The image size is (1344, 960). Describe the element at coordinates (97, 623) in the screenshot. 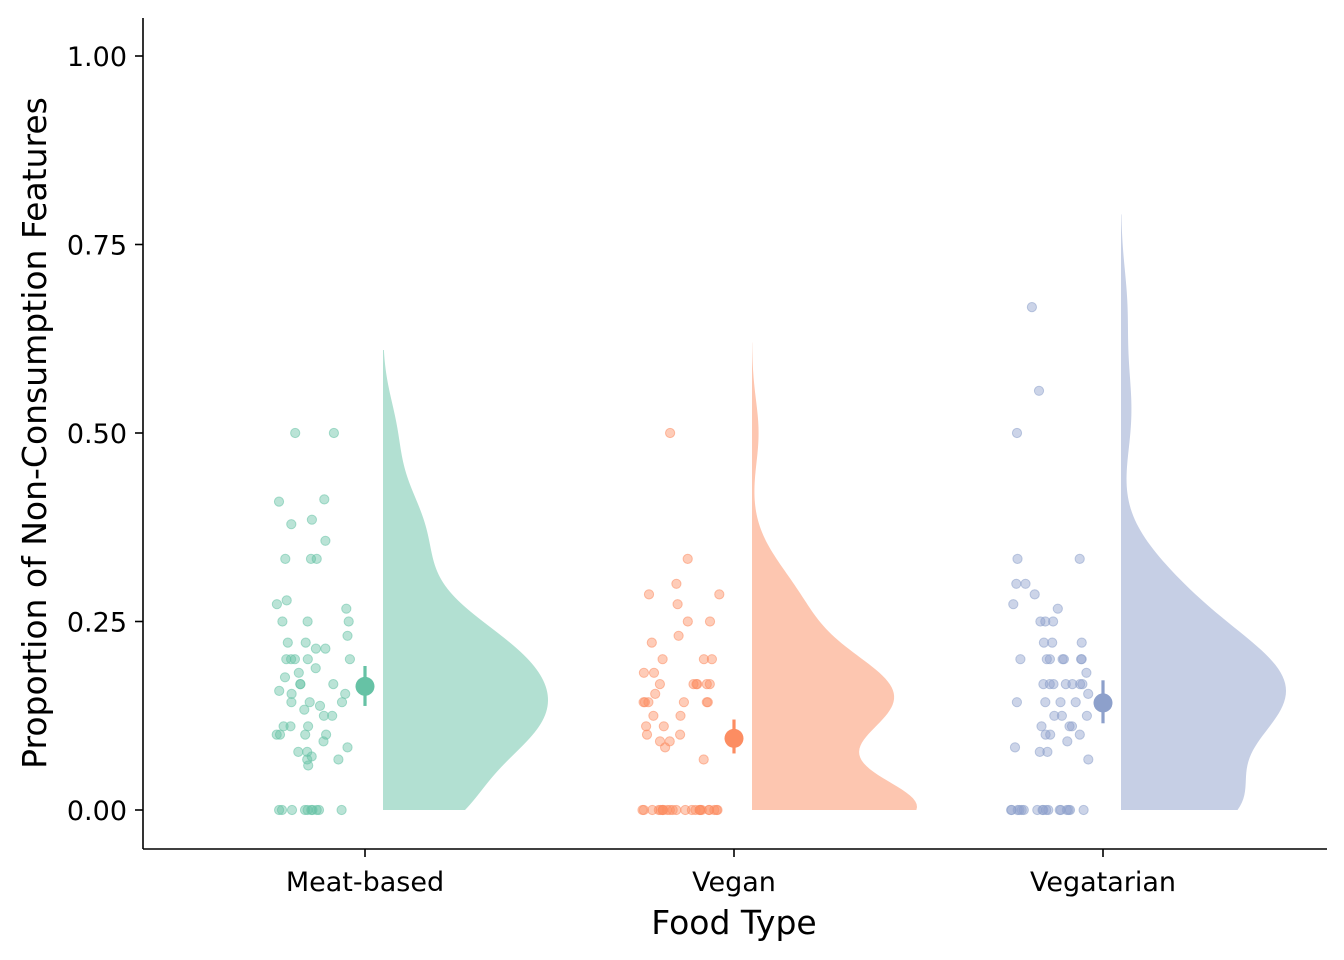

I see `y-tick-label: 0.25` at that location.